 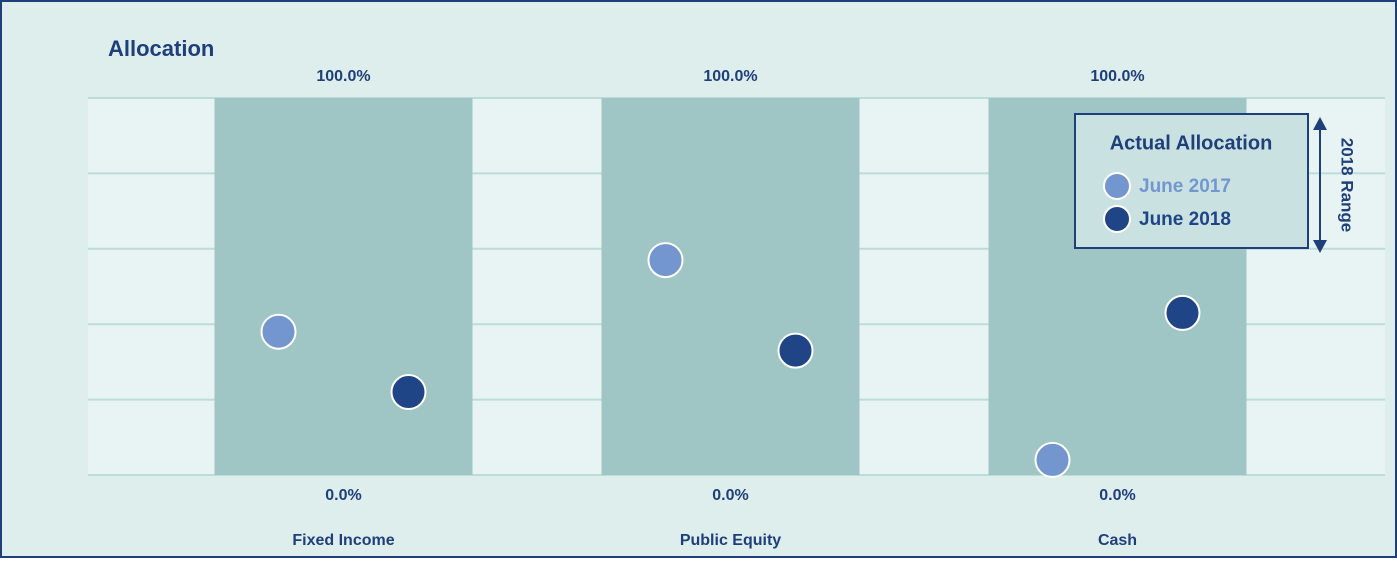 What do you see at coordinates (161, 48) in the screenshot?
I see `chart-title: Allocation` at bounding box center [161, 48].